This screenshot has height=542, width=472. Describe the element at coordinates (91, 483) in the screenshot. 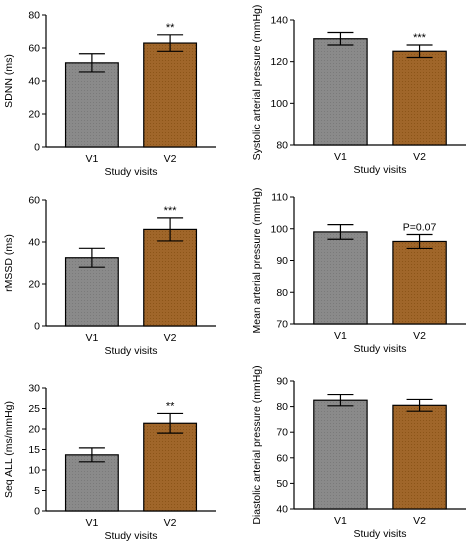

I see `chart-5-bar-v1` at that location.